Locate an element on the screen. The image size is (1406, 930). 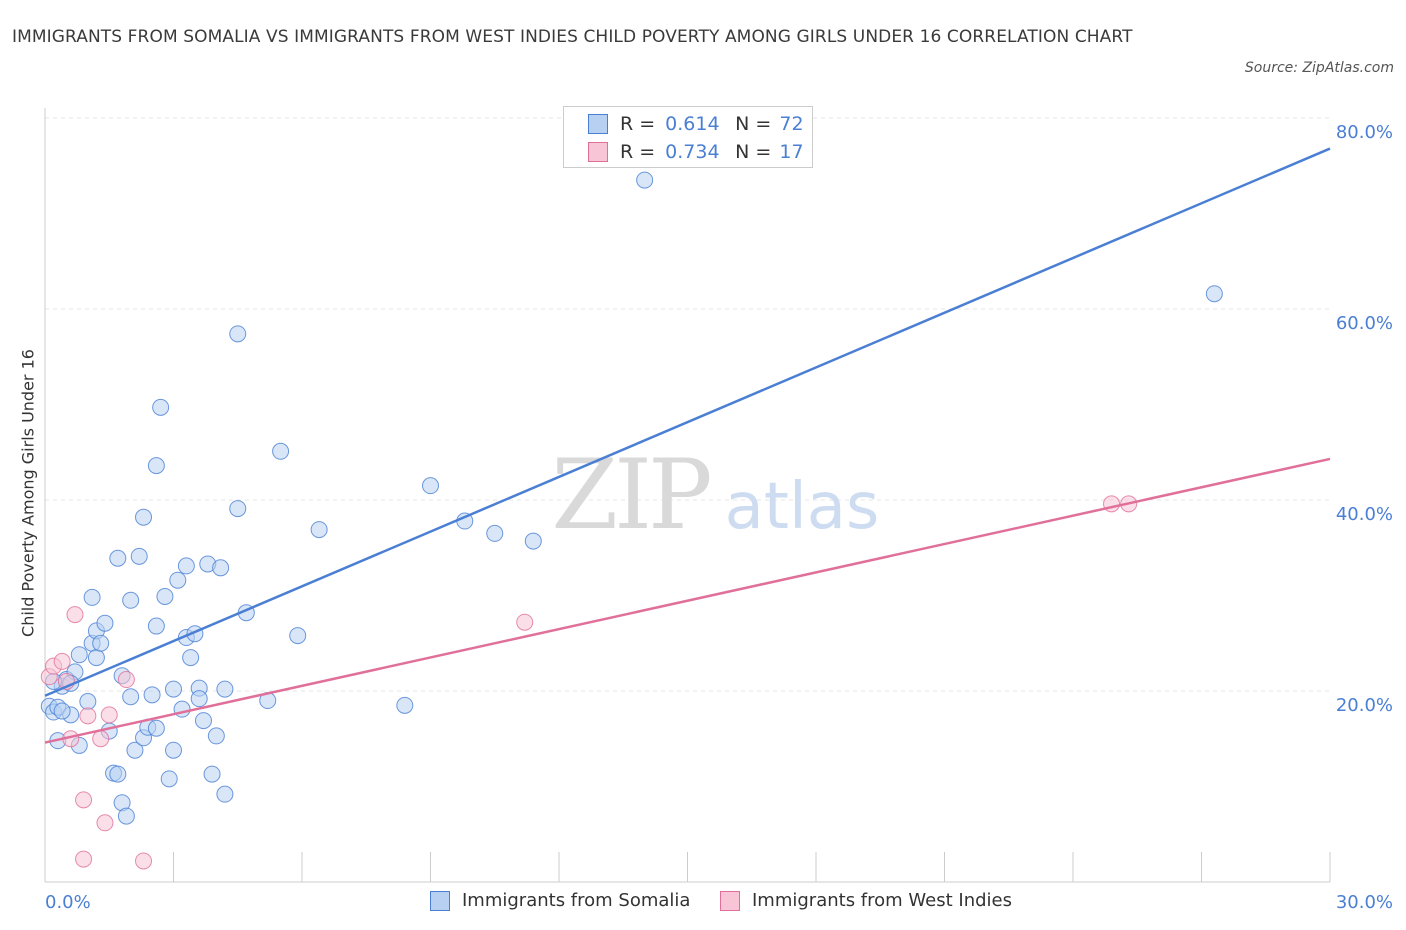
series-legend-west-indies: Immigrants from West Indies is located at coordinates (866, 900).